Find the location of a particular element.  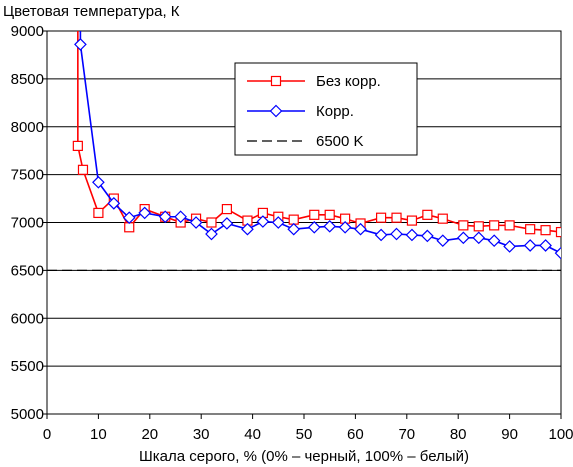

legend-label: Корр. is located at coordinates (335, 111).